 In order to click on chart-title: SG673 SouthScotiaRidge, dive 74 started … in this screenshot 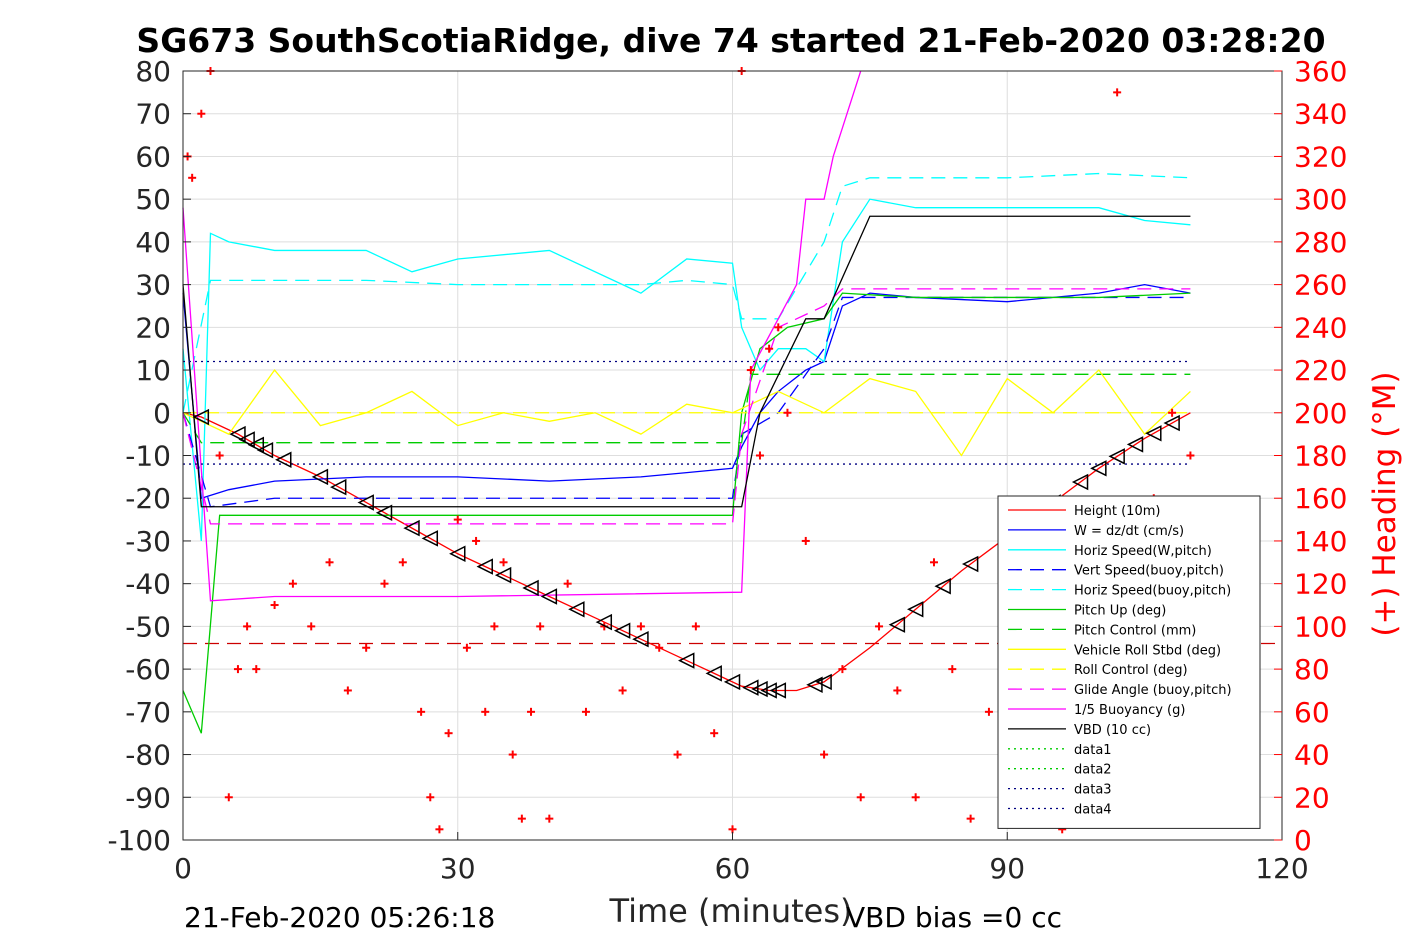, I will do `click(730, 40)`.